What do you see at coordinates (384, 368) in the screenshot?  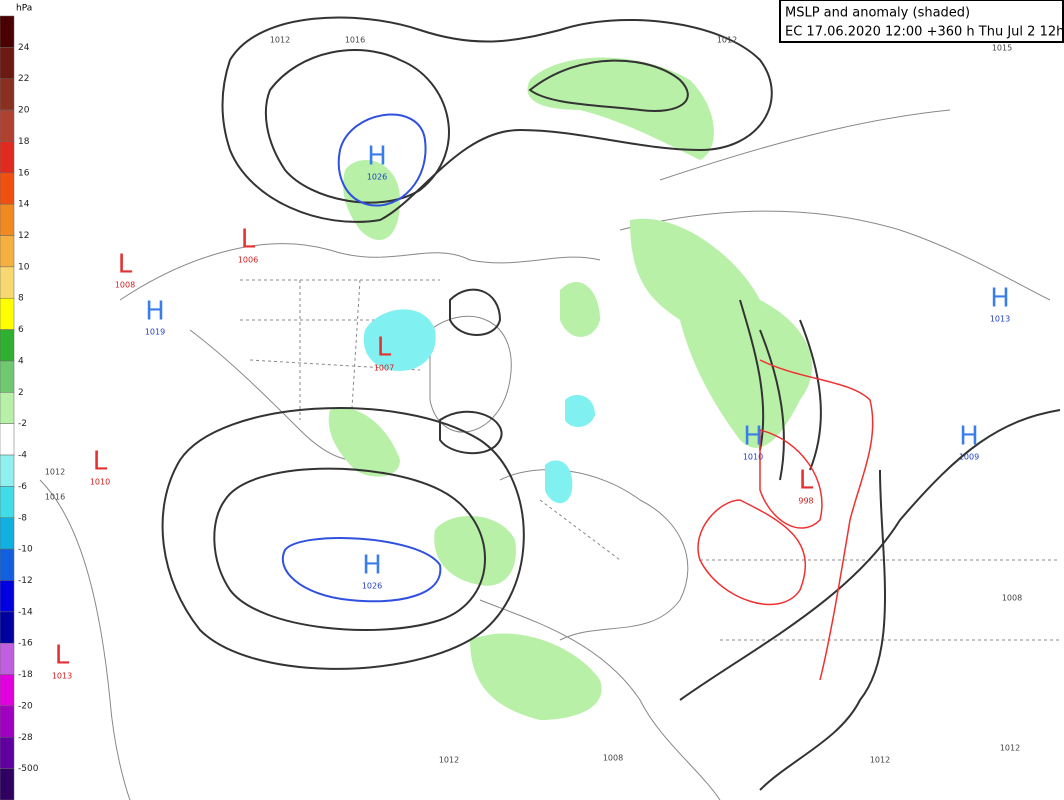 I see `pressure-center-value: 1007` at bounding box center [384, 368].